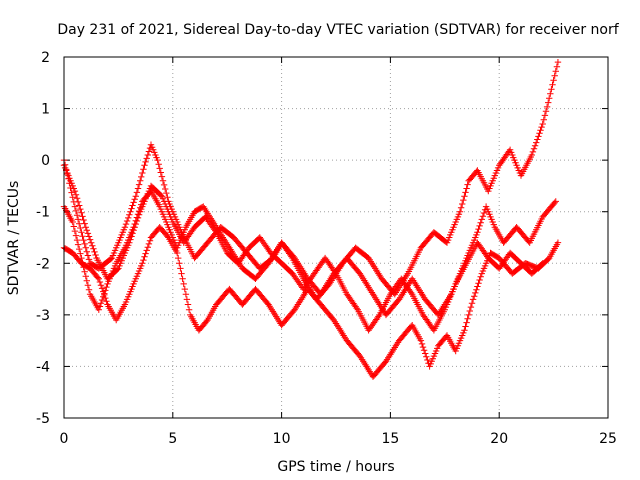 Image resolution: width=640 pixels, height=480 pixels. What do you see at coordinates (43, 238) in the screenshot?
I see `y-tick-labels: -5 -4 -3 -2 -1 0 1 2` at bounding box center [43, 238].